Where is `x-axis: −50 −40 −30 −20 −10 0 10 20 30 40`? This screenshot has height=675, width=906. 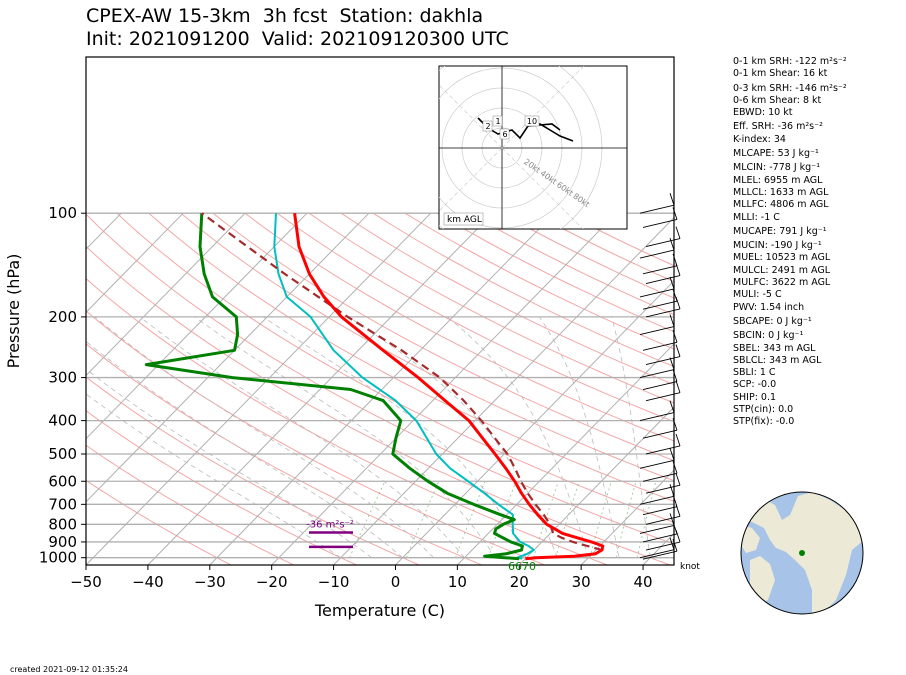 x-axis: −50 −40 −30 −20 −10 0 10 20 30 40 is located at coordinates (361, 578).